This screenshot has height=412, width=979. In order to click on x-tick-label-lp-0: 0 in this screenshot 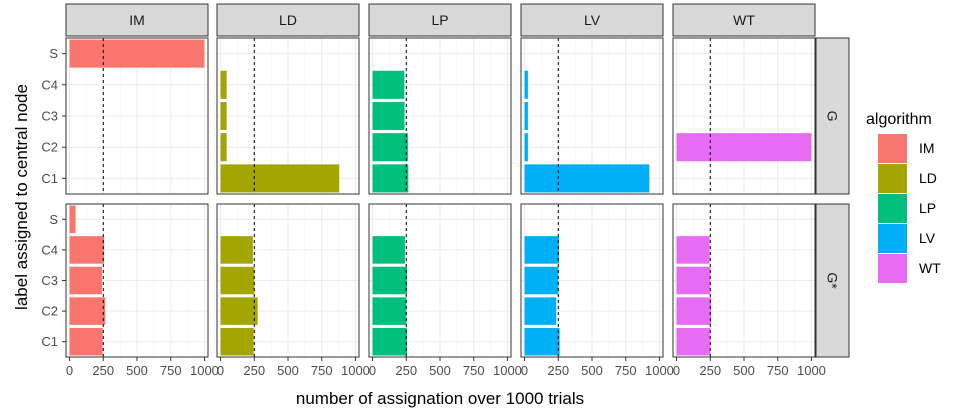, I will do `click(372, 370)`.